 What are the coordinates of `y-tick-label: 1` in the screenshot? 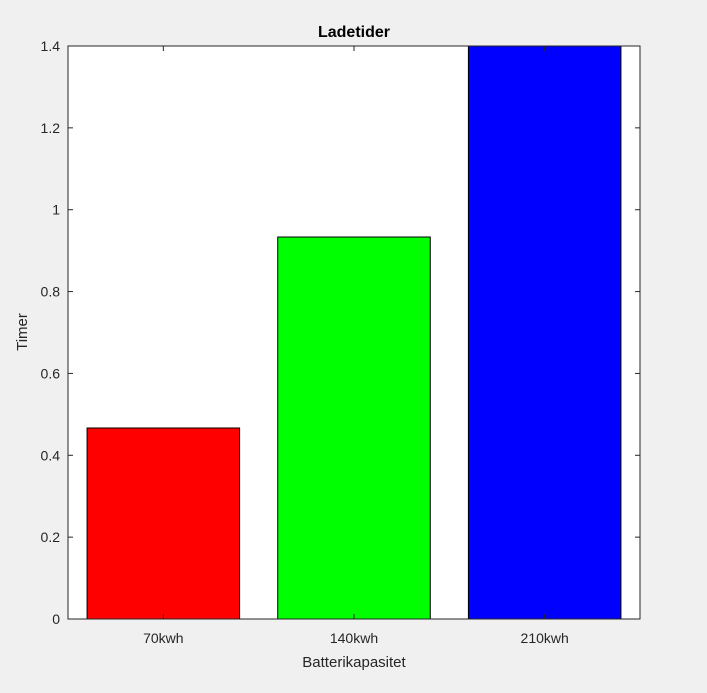 It's located at (56, 210).